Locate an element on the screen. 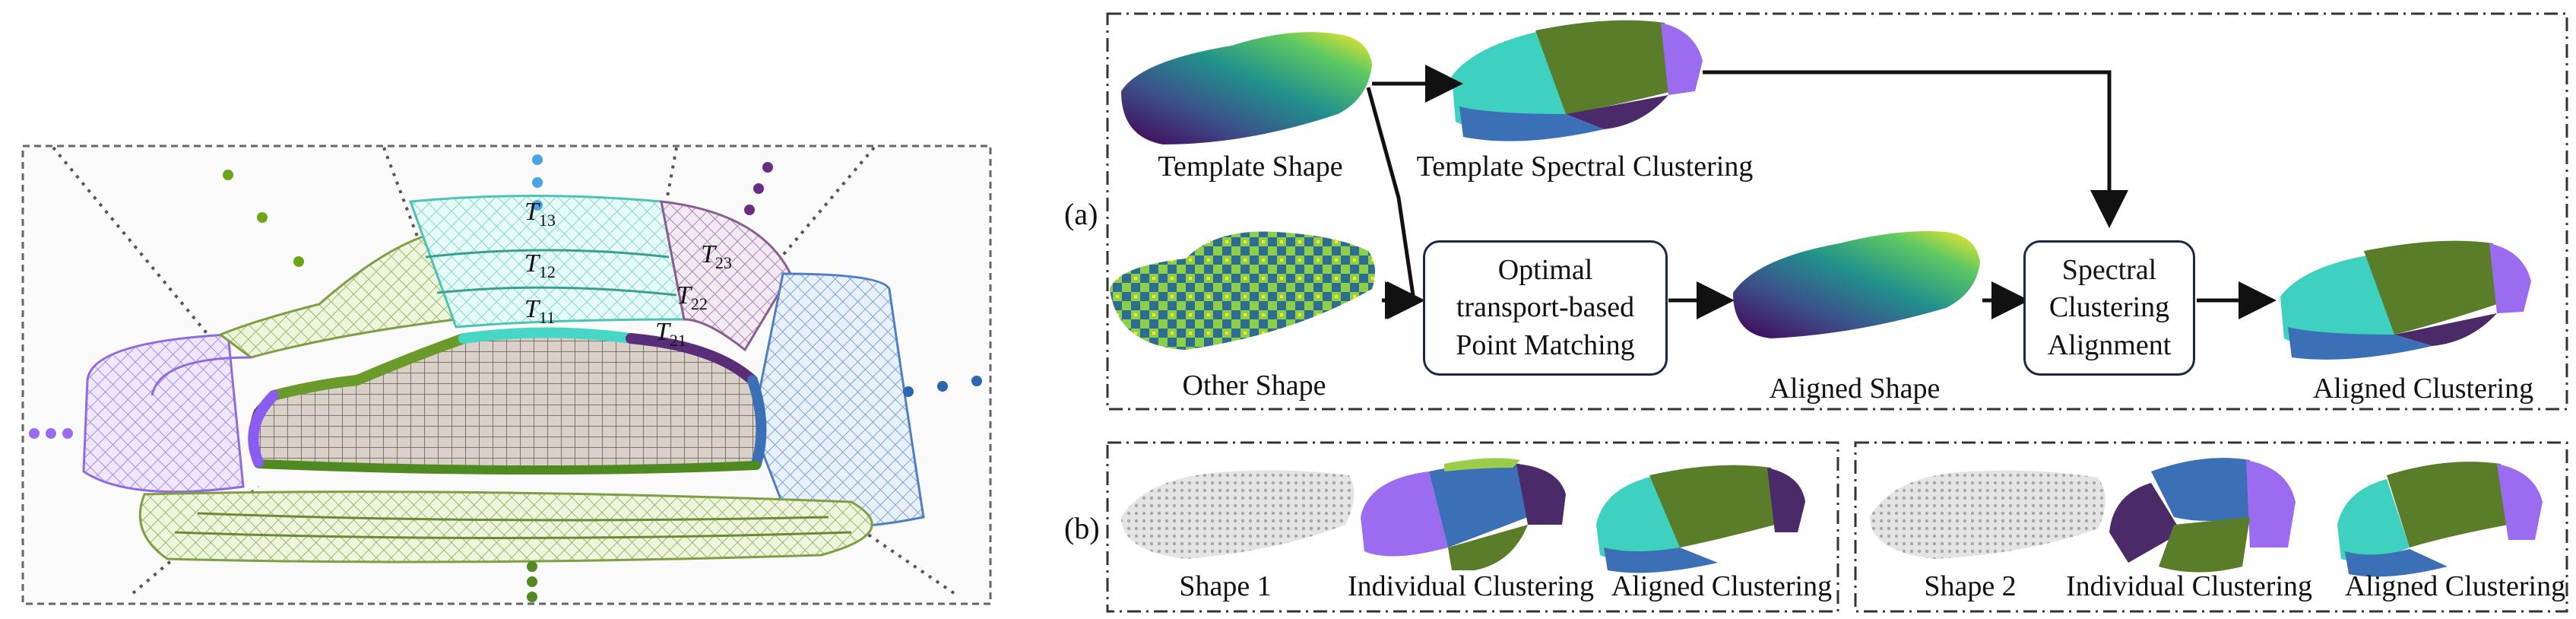 This screenshot has height=619, width=2576. aligned-clustering1-caption: Aligned Clustering is located at coordinates (1722, 586).